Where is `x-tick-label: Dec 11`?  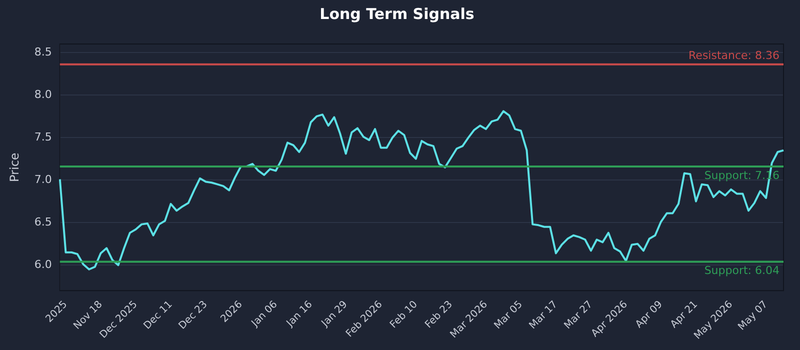
x-tick-label: Dec 11 is located at coordinates (158, 315).